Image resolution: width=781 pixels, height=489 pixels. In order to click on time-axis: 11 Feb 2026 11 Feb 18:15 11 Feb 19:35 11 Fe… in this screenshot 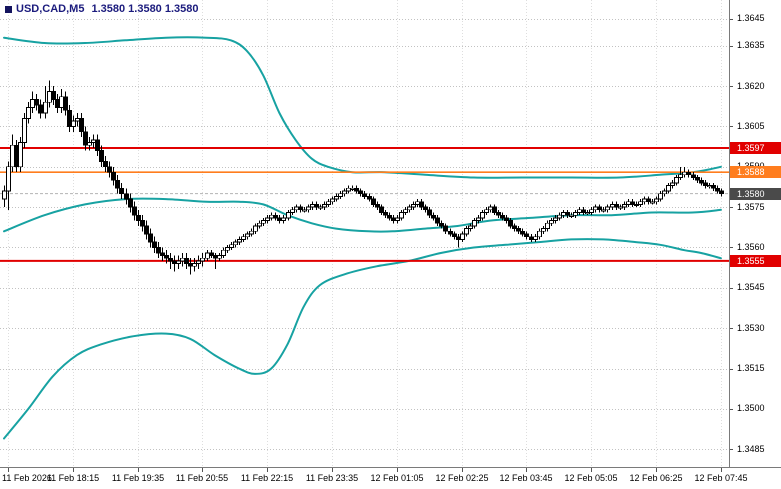, I will do `click(390, 478)`.